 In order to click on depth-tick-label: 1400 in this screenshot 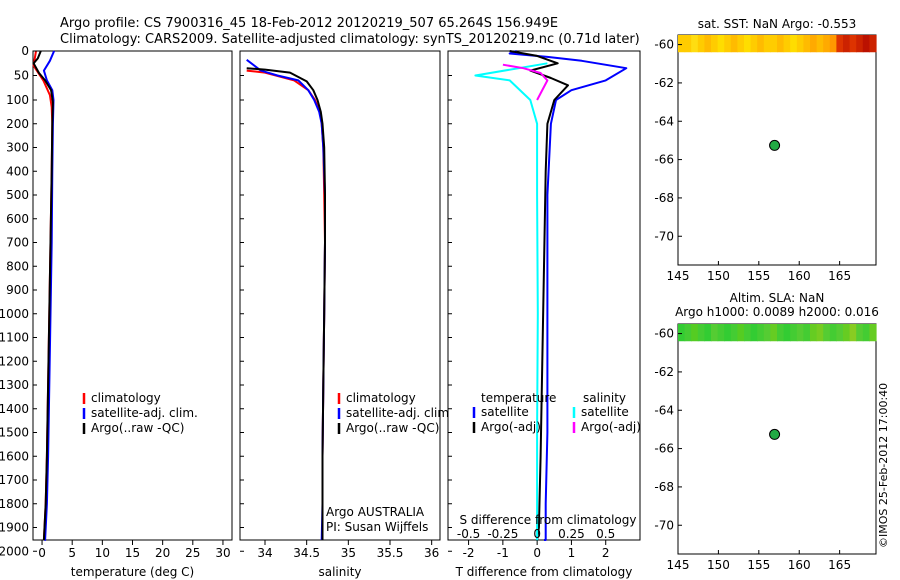, I will do `click(14, 409)`.